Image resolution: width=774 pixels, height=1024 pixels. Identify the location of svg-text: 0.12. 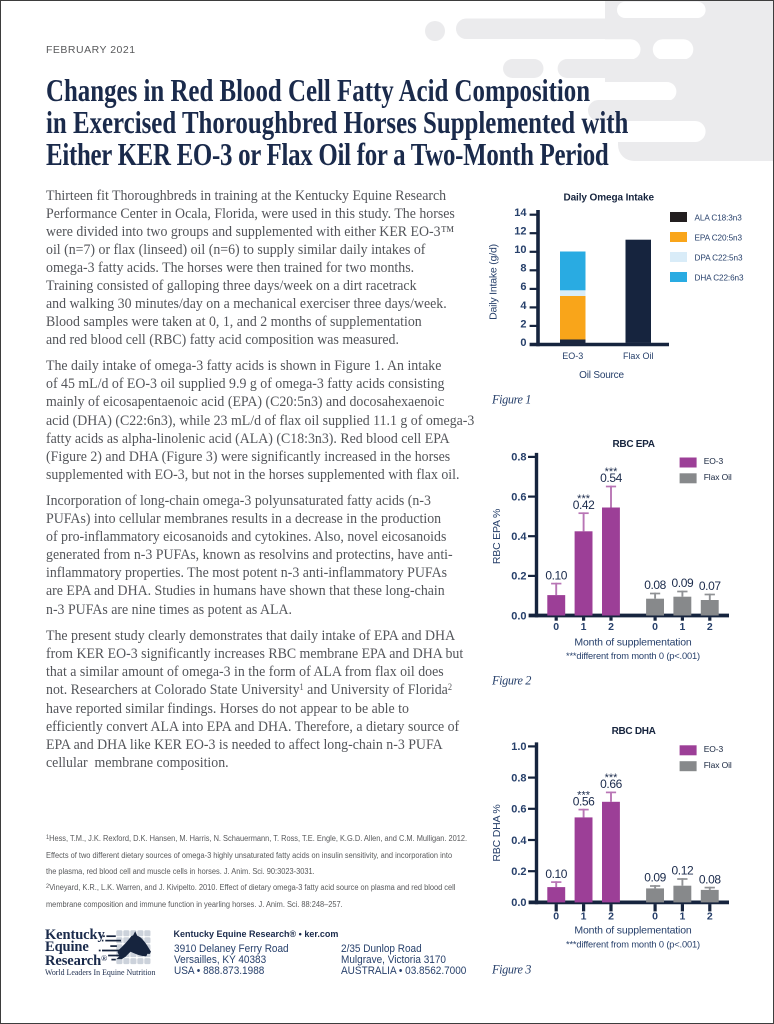
(683, 871).